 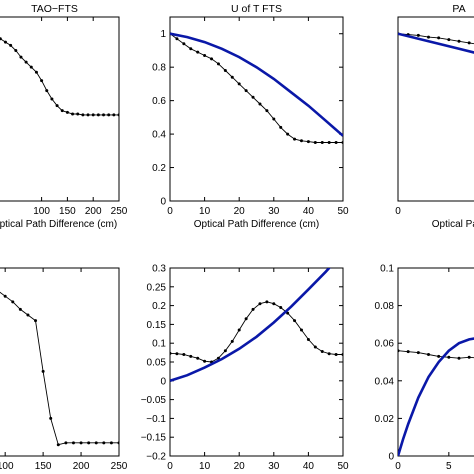 I want to click on y-tick-label: 0.15, so click(x=157, y=325).